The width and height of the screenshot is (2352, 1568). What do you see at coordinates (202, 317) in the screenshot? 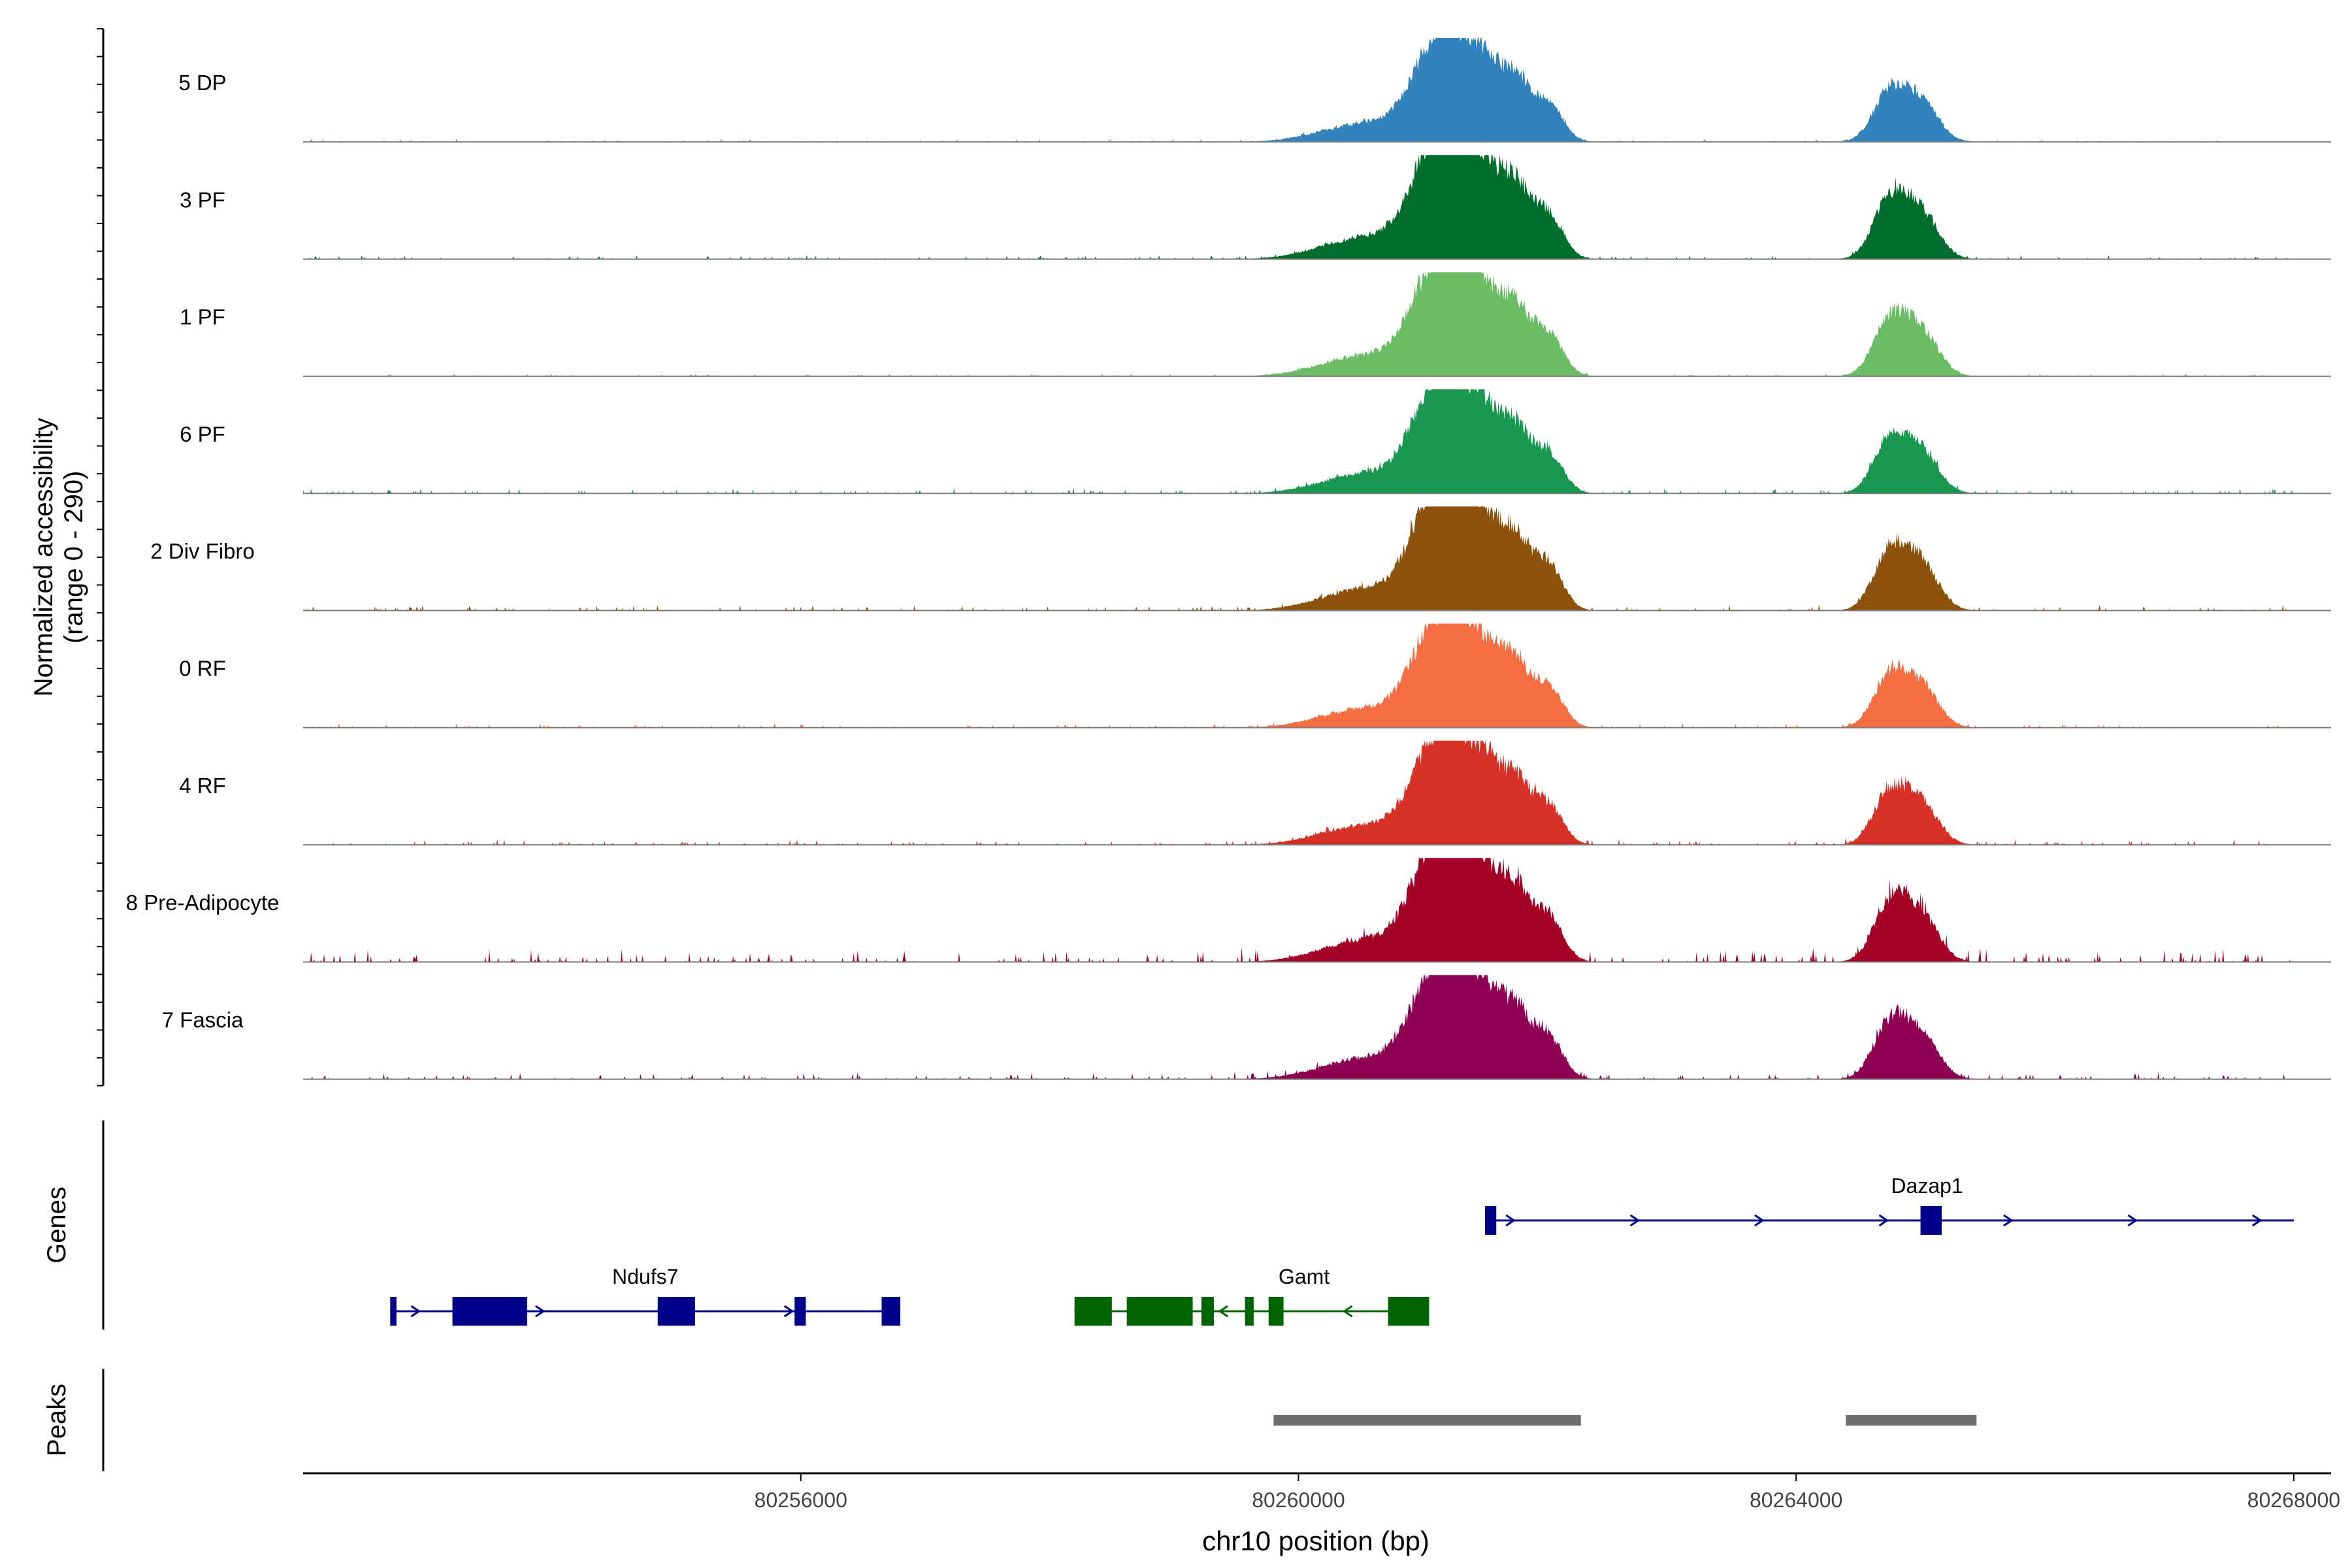
I see `track-label: 1 PF` at bounding box center [202, 317].